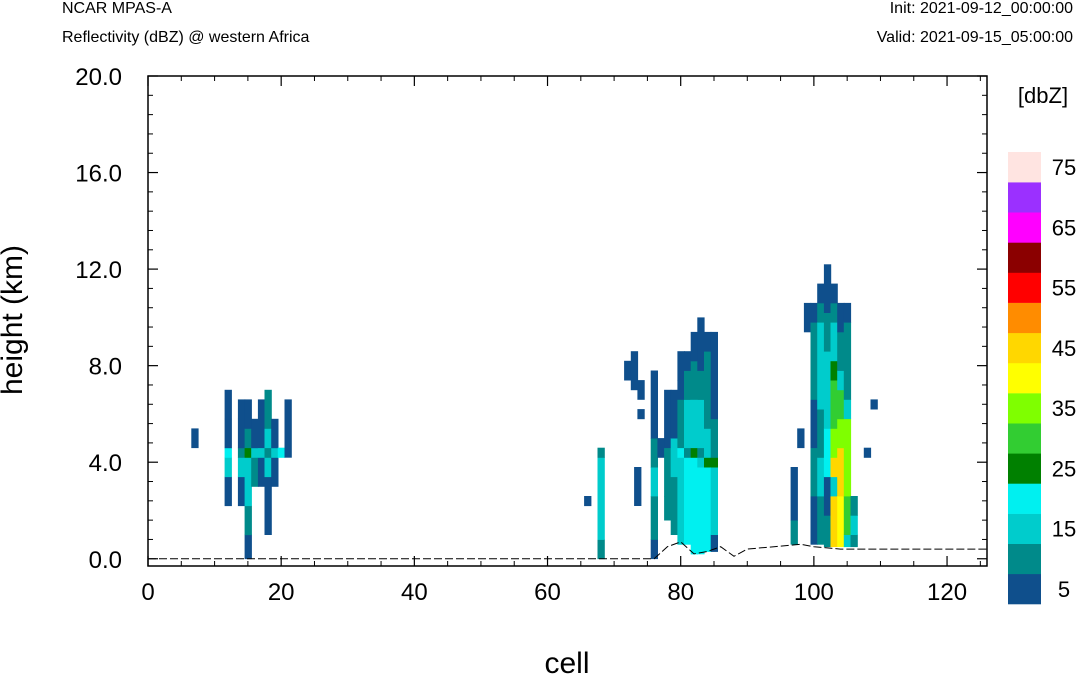 Image resolution: width=1079 pixels, height=677 pixels. Describe the element at coordinates (147, 592) in the screenshot. I see `x-tick-label: 0` at that location.